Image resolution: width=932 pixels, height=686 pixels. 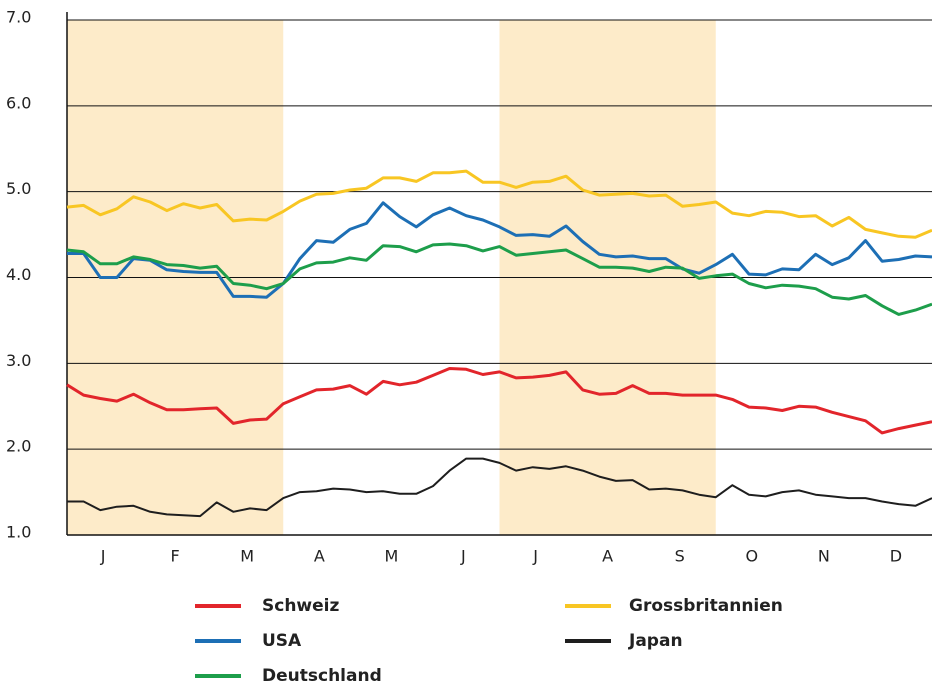 I want to click on y-tick-label: 5.0, so click(x=18, y=188).